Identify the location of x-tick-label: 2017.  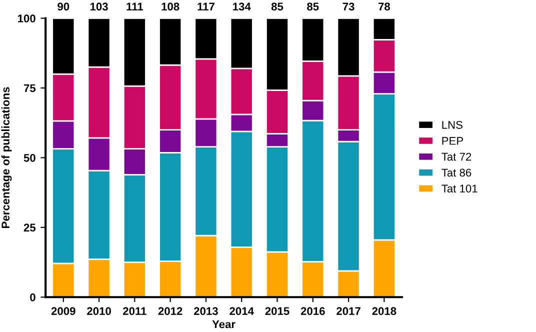
(348, 311).